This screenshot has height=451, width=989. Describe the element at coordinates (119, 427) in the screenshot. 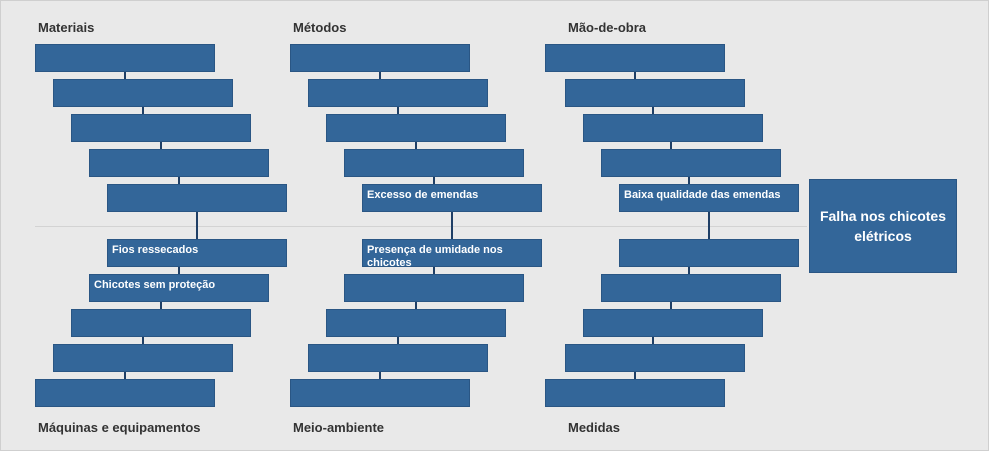

I see `category-maquinas-e-equipamentos: Máquinas e equipamentos` at that location.